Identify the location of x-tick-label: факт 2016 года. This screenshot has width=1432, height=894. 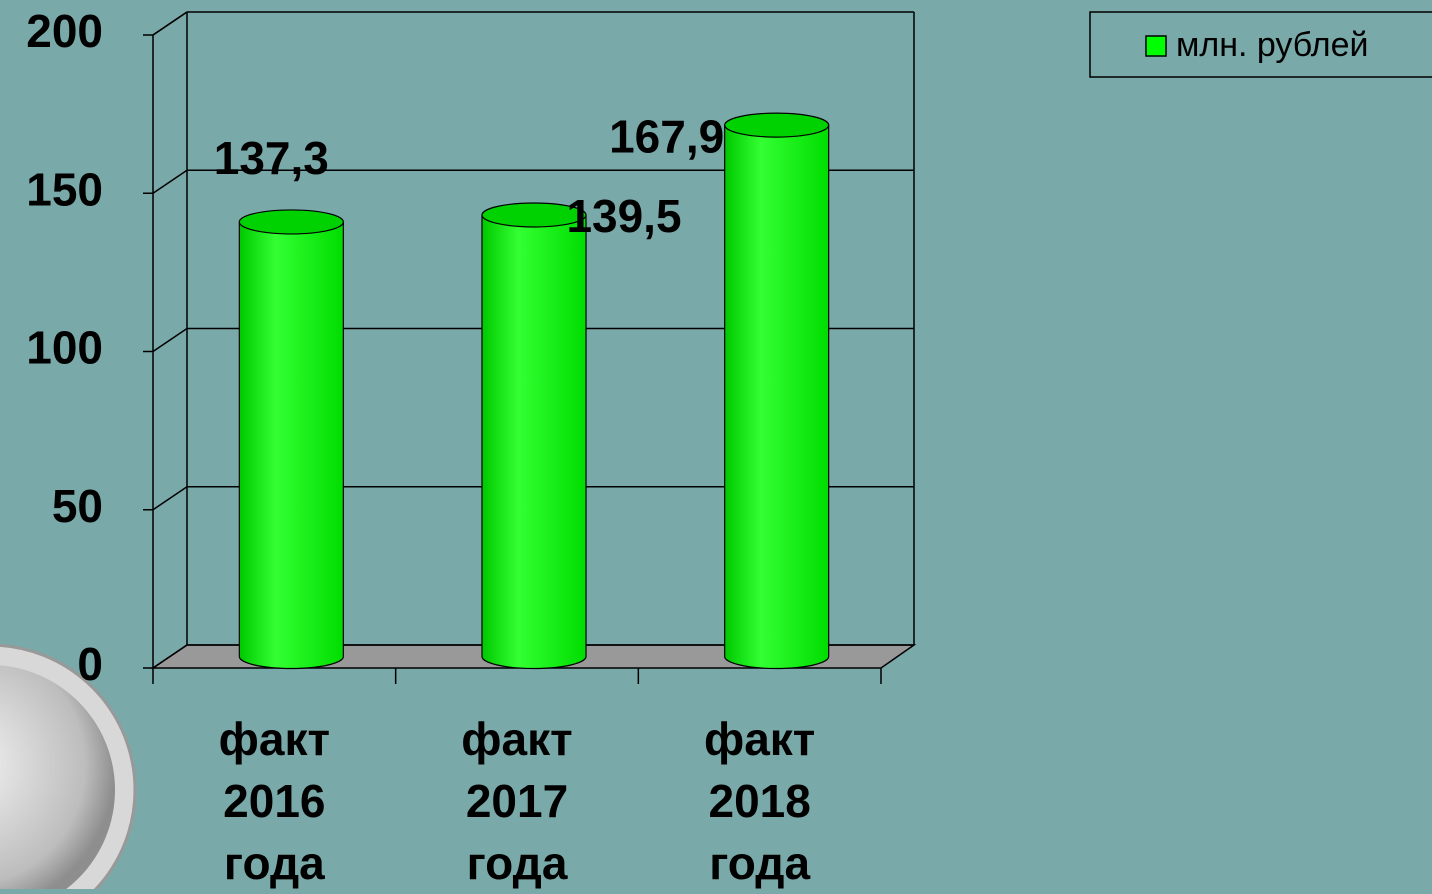
(274, 801).